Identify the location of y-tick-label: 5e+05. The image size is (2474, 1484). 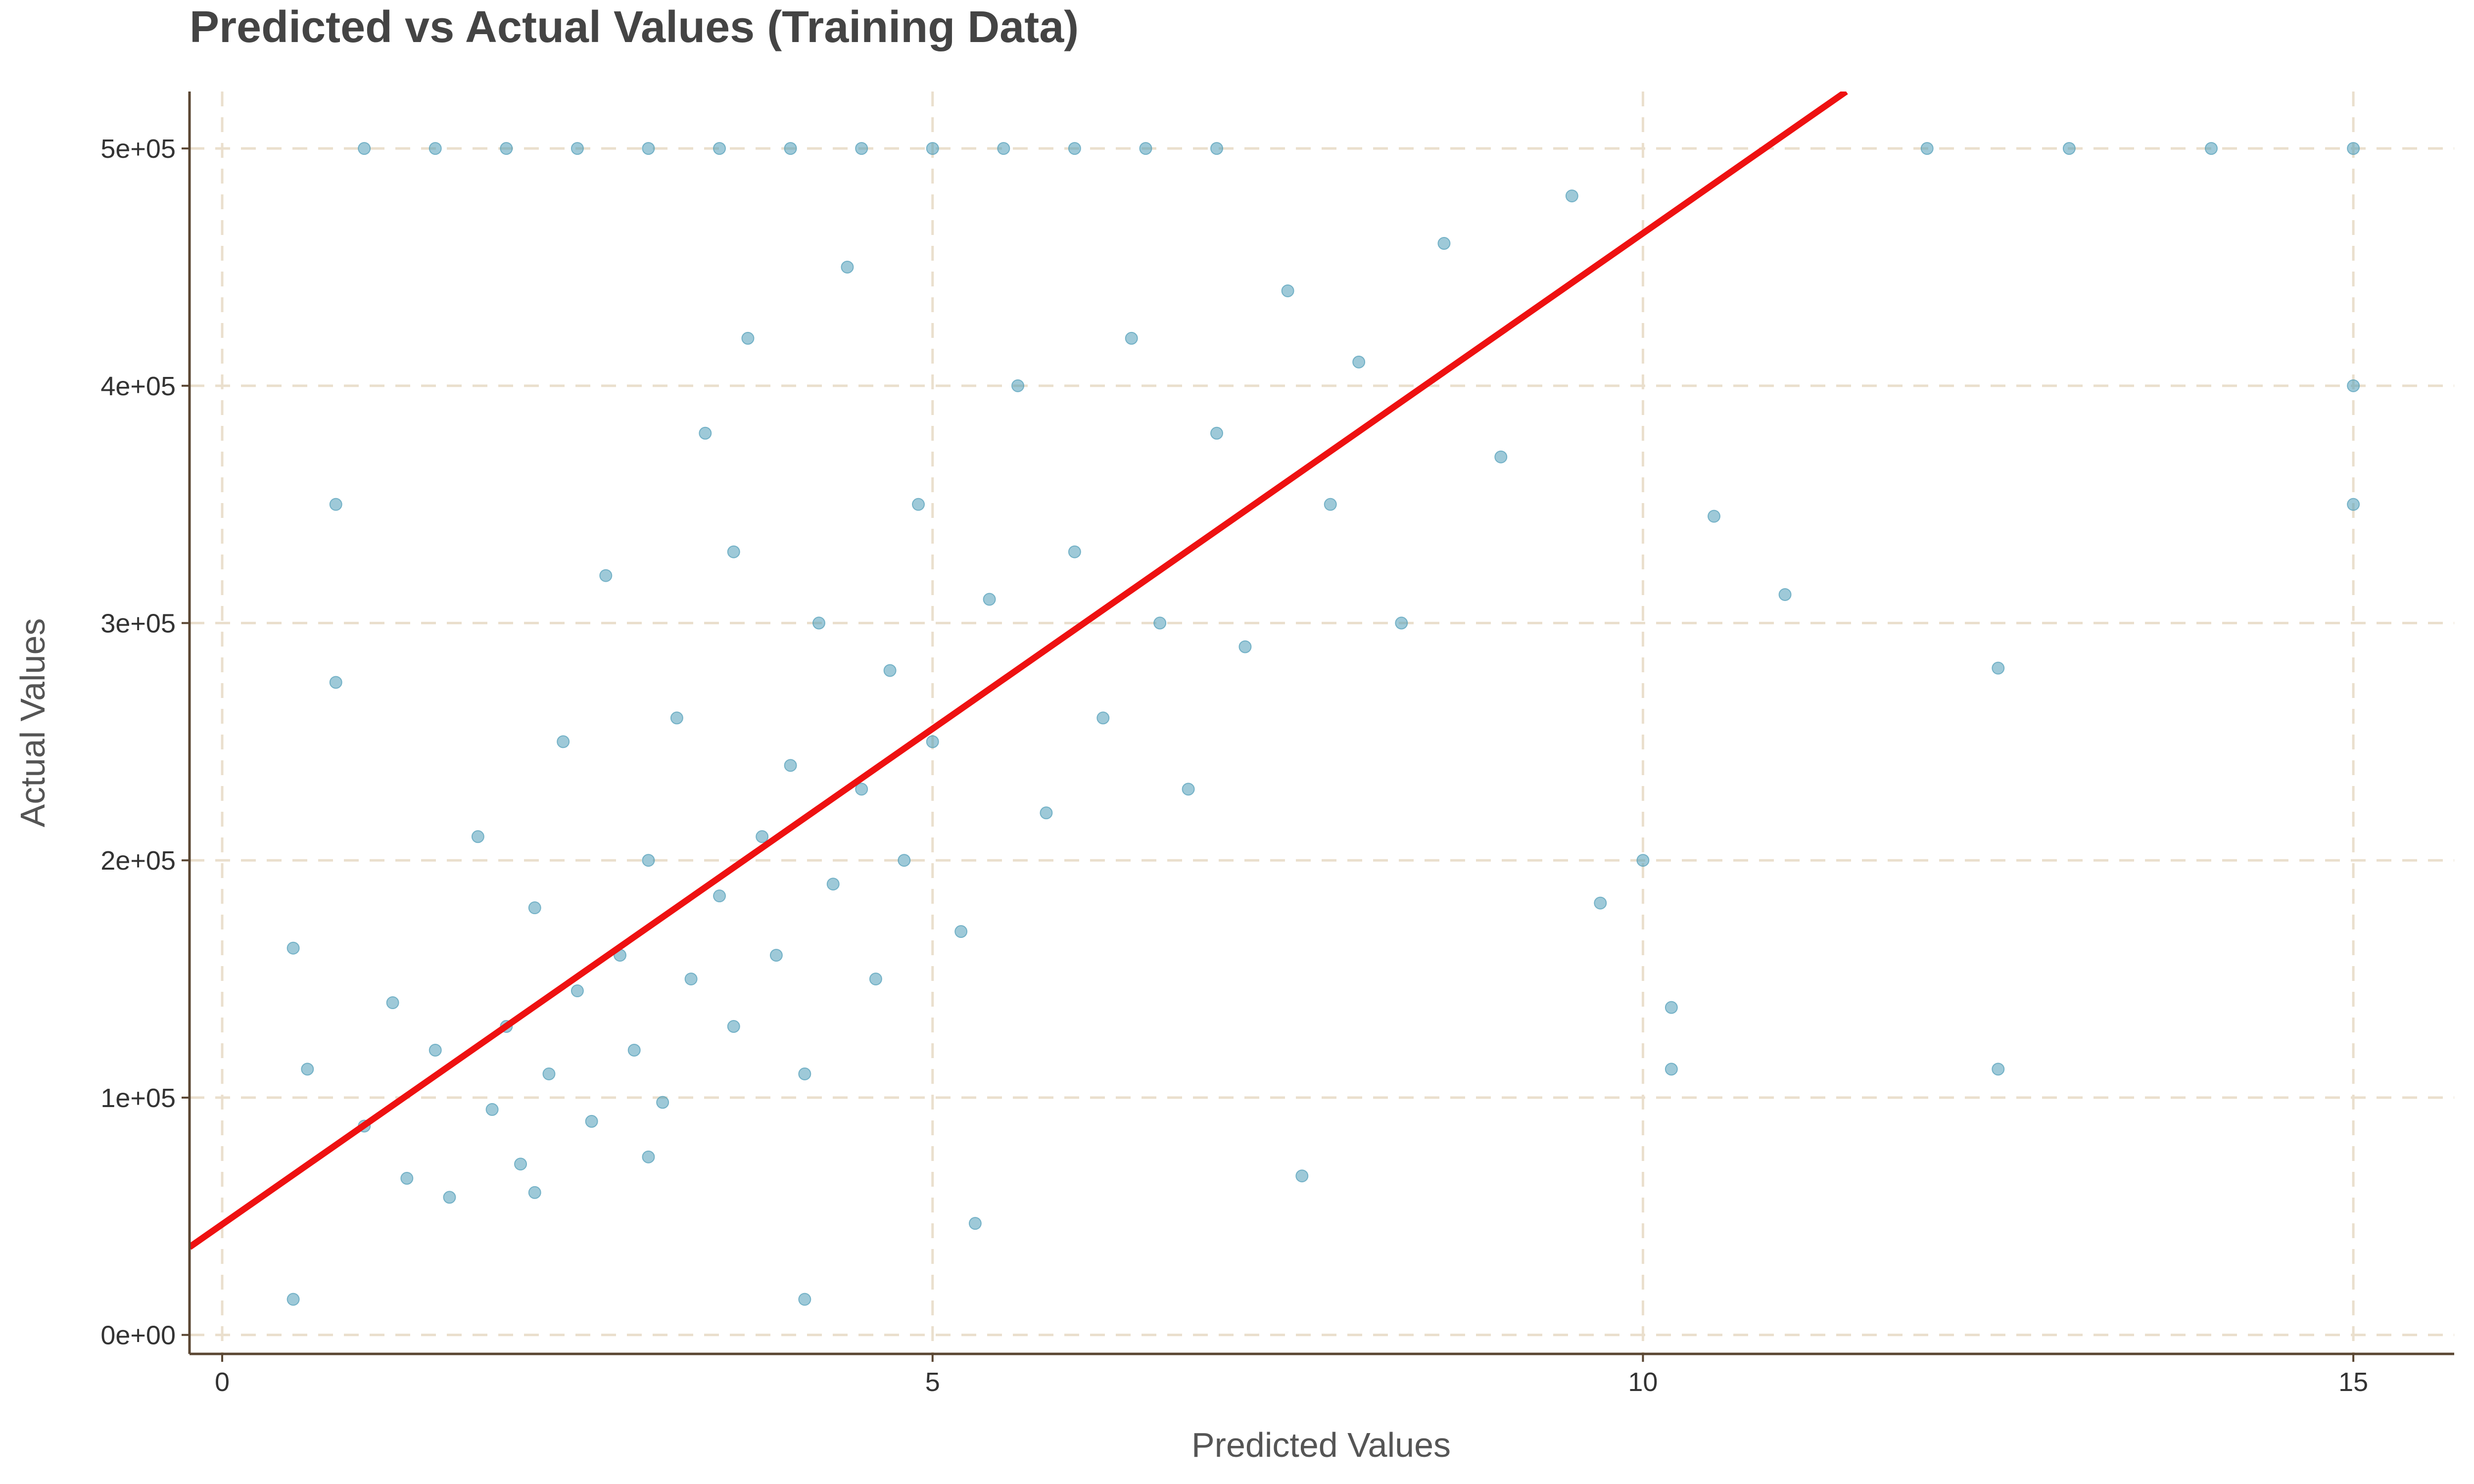
(138, 149).